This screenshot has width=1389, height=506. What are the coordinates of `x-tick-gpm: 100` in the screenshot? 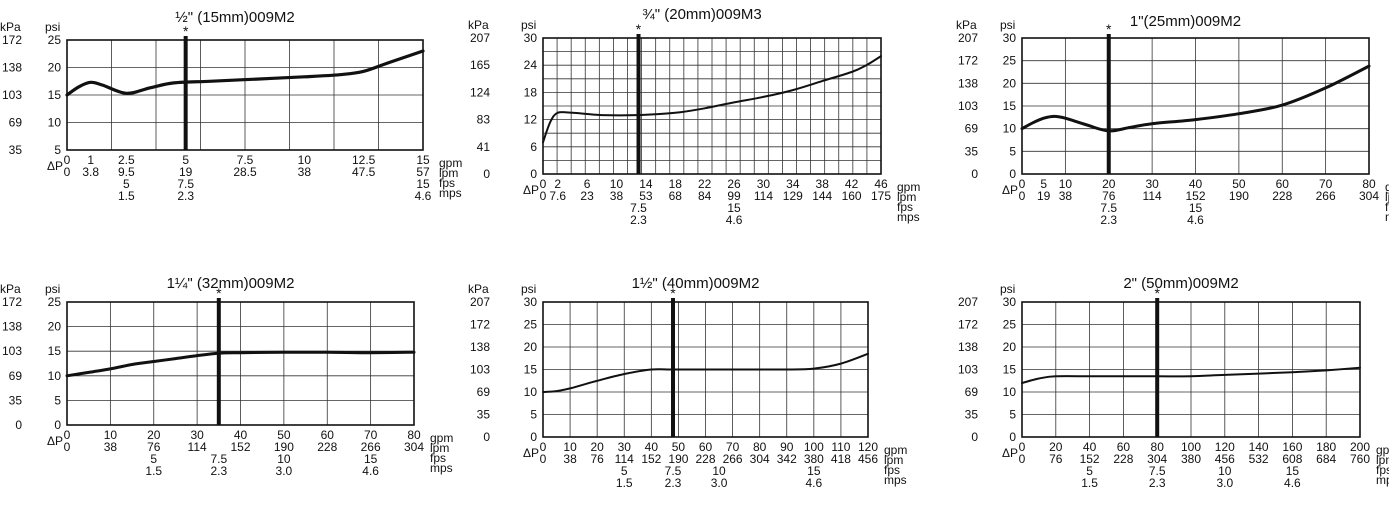 It's located at (814, 447).